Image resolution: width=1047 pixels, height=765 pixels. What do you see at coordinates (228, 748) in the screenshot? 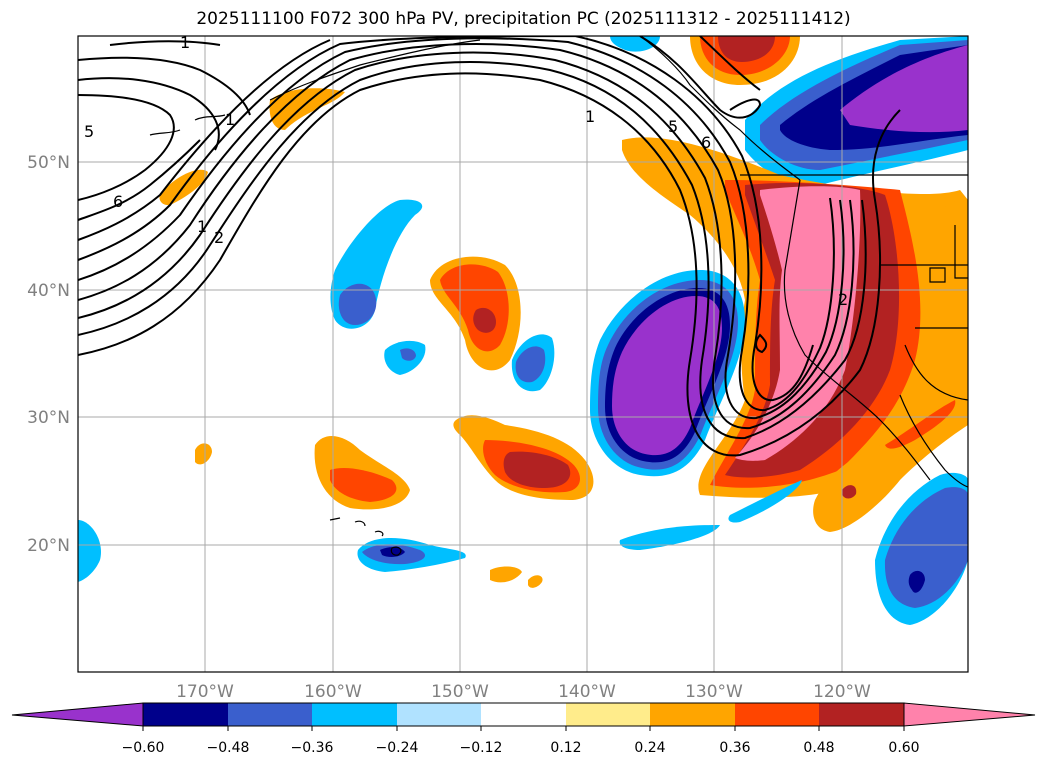
I see `colorbar-tick-label: −0.48` at bounding box center [228, 748].